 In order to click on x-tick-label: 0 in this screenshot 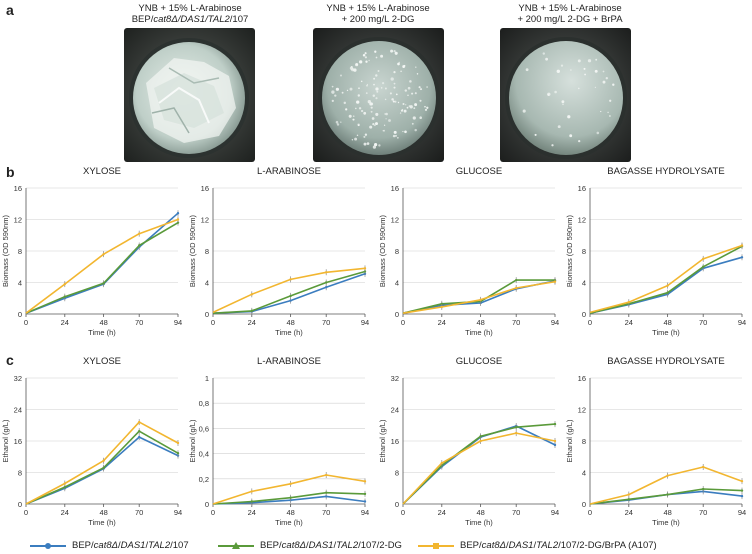, I will do `click(26, 322)`.